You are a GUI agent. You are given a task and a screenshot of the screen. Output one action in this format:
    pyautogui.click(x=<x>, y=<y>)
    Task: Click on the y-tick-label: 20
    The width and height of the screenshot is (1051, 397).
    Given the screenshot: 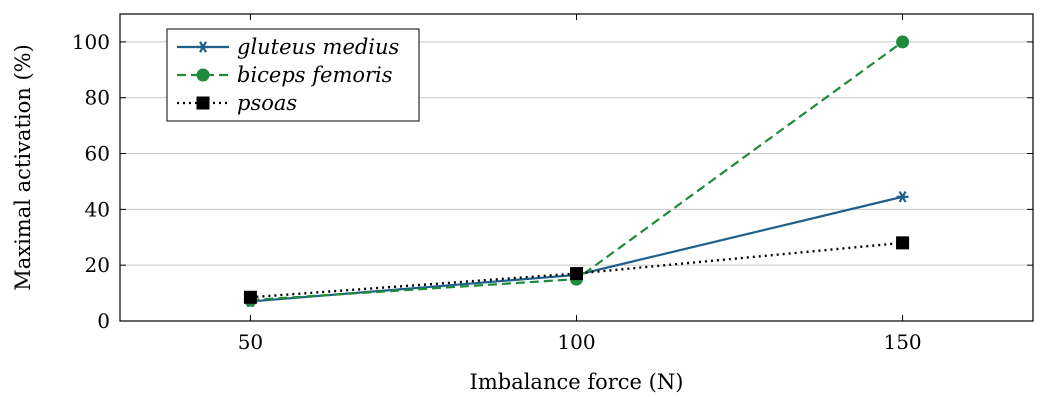 What is the action you would take?
    pyautogui.click(x=97, y=265)
    